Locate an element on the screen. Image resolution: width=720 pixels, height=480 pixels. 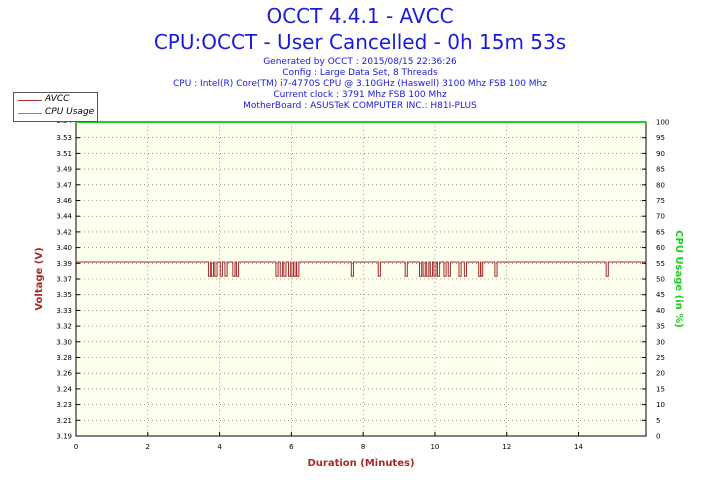
y2-tick-label: 0 is located at coordinates (658, 437).